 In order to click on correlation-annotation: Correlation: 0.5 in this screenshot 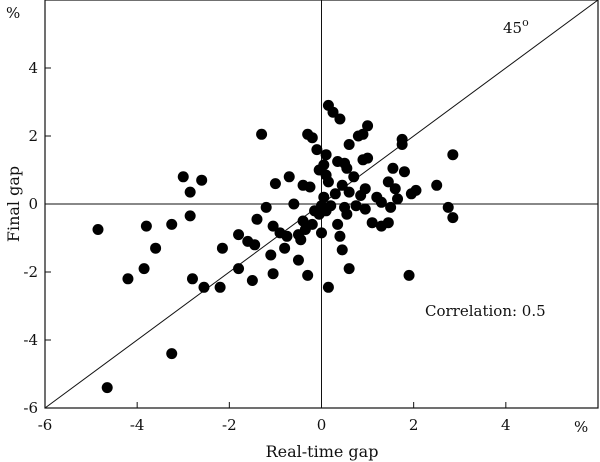, I will do `click(485, 311)`.